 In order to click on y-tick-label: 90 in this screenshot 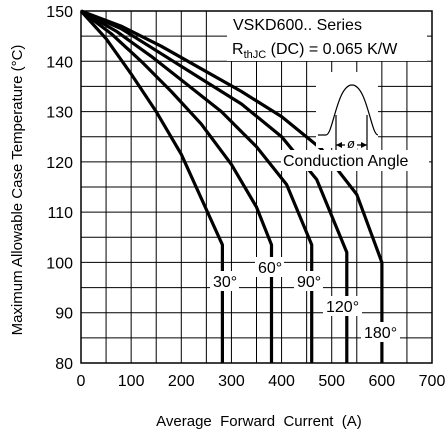, I will do `click(64, 314)`.